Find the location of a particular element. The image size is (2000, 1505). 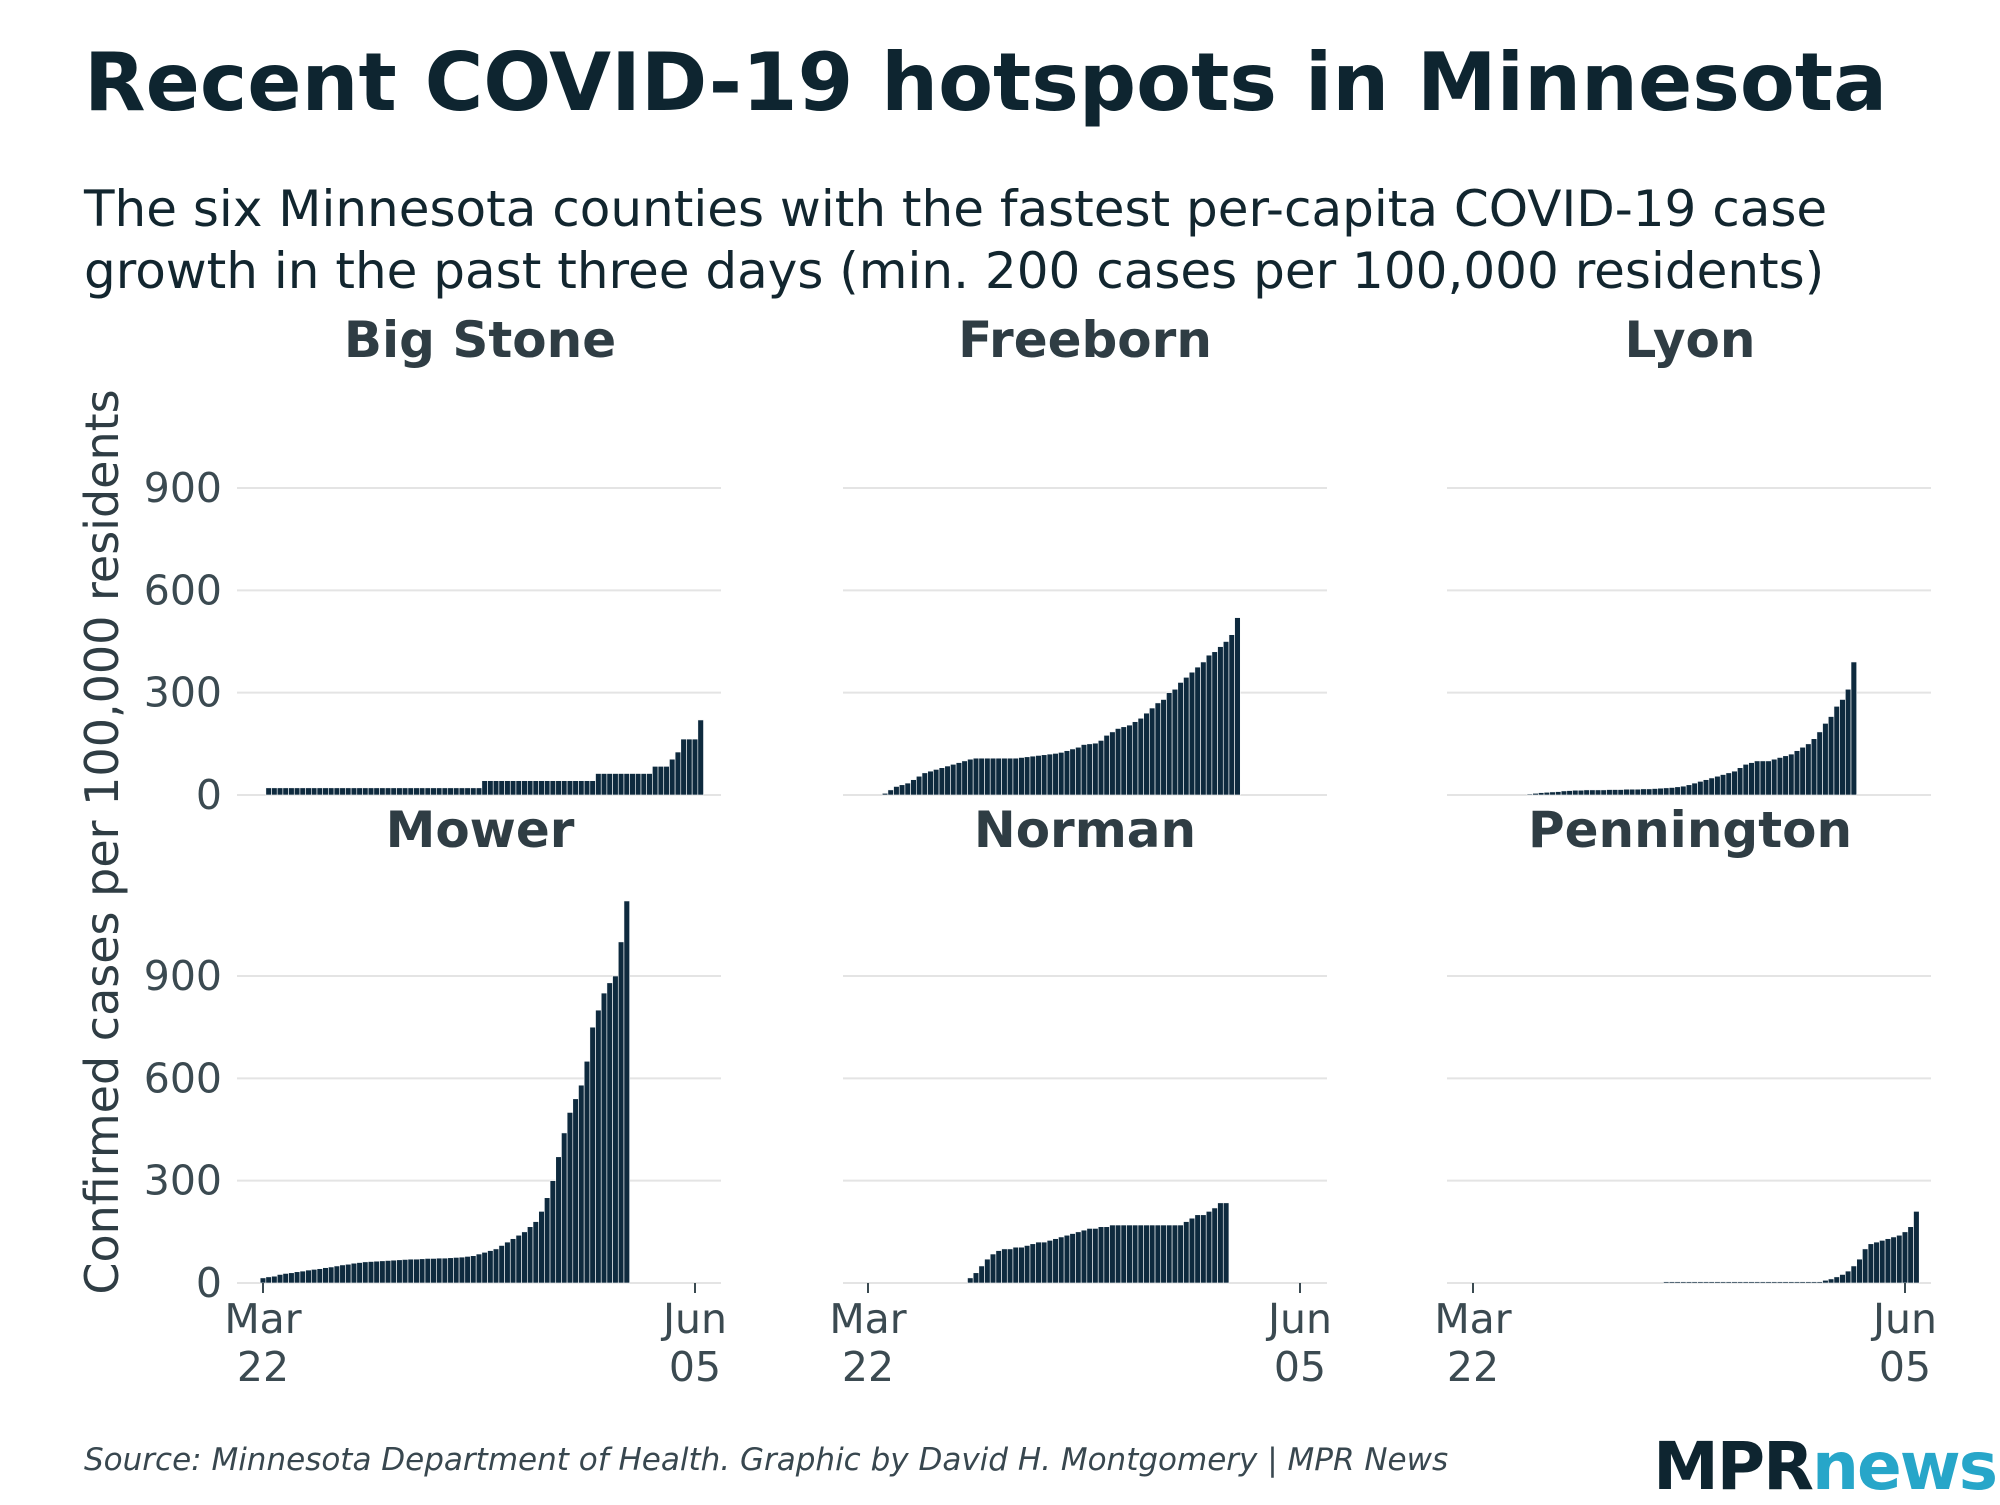

logo-mpr: MPR is located at coordinates (1733, 1466).